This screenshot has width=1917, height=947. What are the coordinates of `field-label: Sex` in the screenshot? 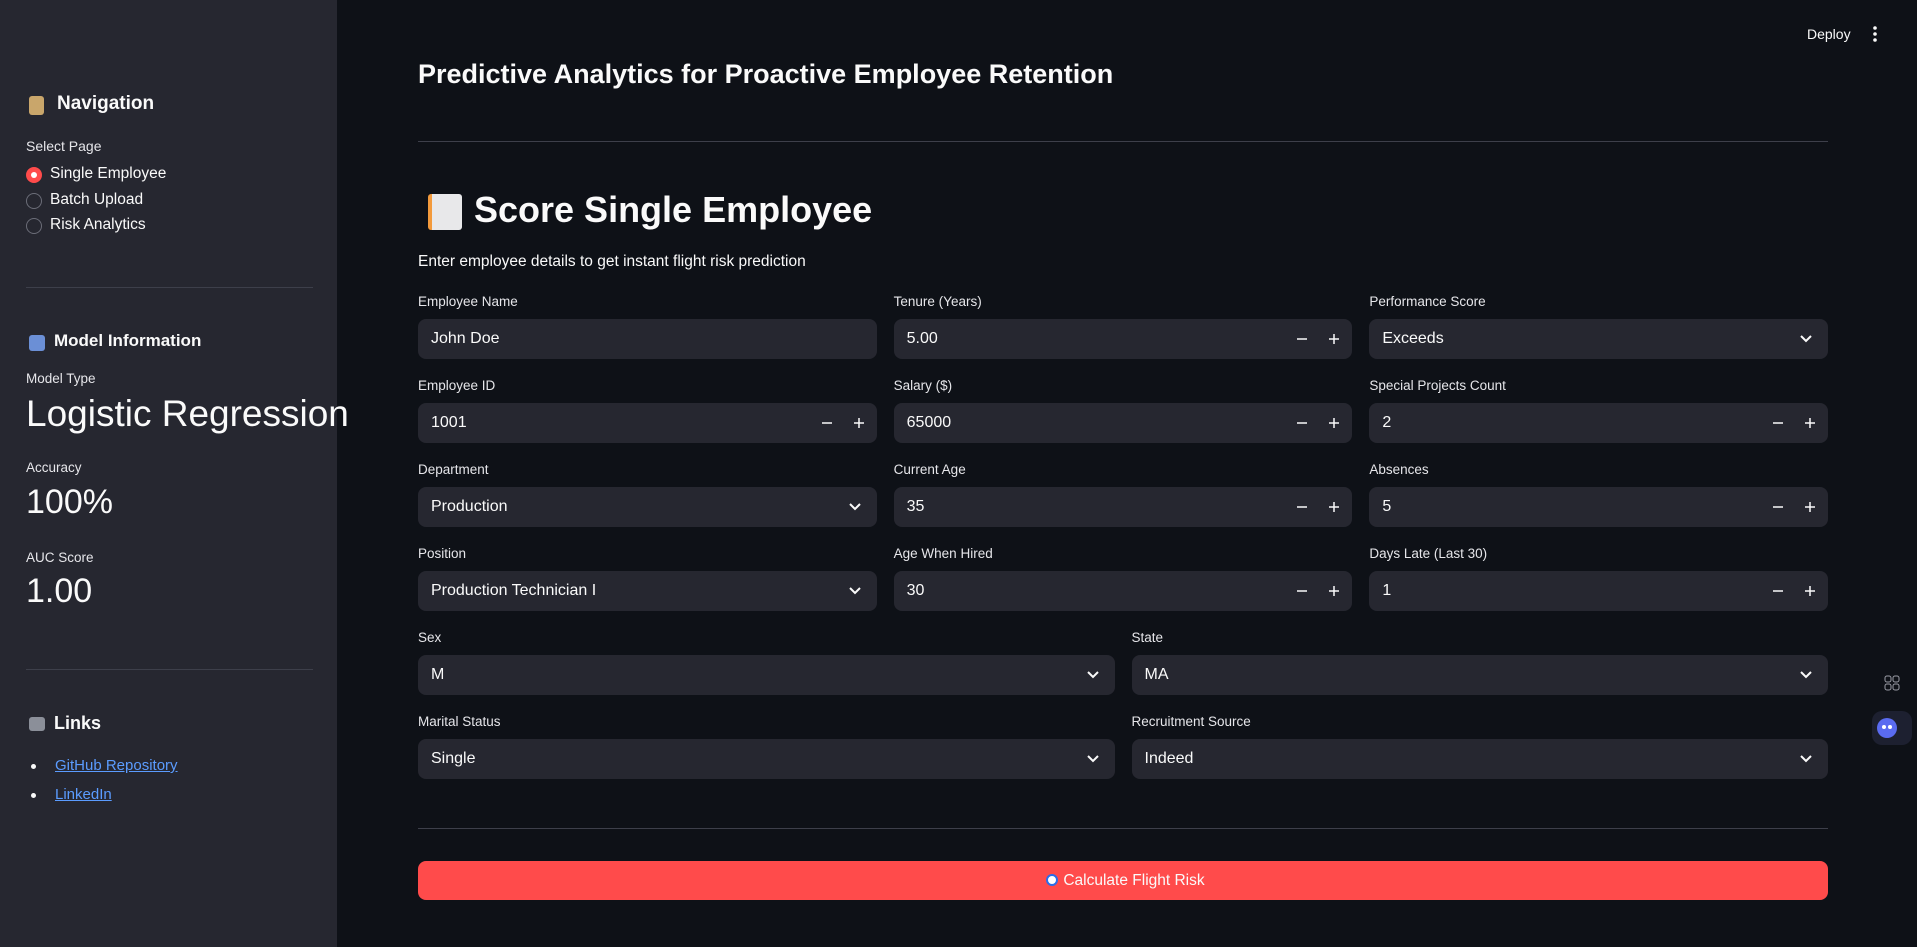 It's located at (430, 637).